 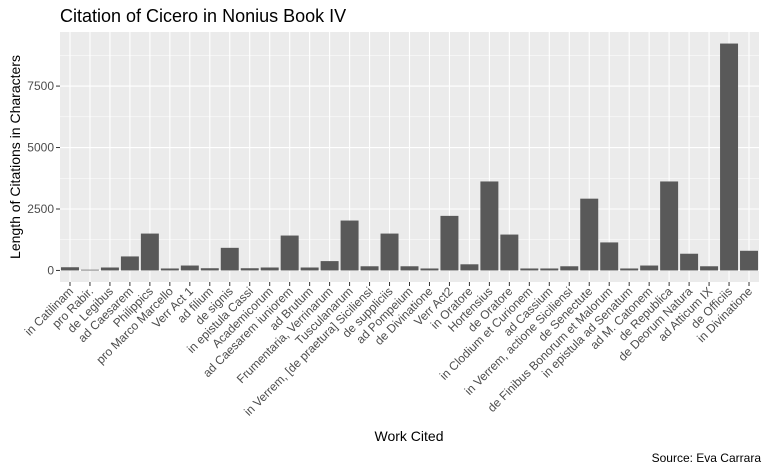 What do you see at coordinates (43, 178) in the screenshot?
I see `y-axis: 0 2500 5000 7500` at bounding box center [43, 178].